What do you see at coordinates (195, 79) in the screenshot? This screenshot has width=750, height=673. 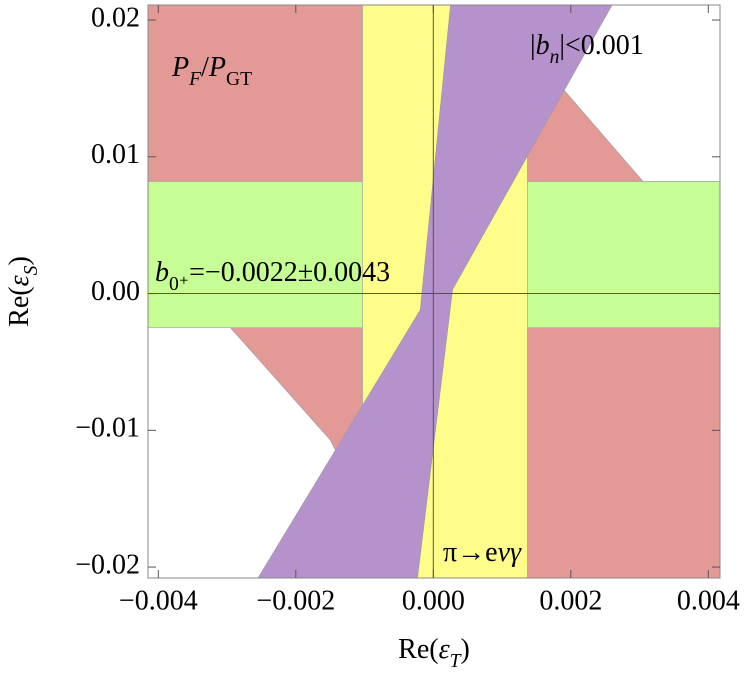 I see `label-part: F` at bounding box center [195, 79].